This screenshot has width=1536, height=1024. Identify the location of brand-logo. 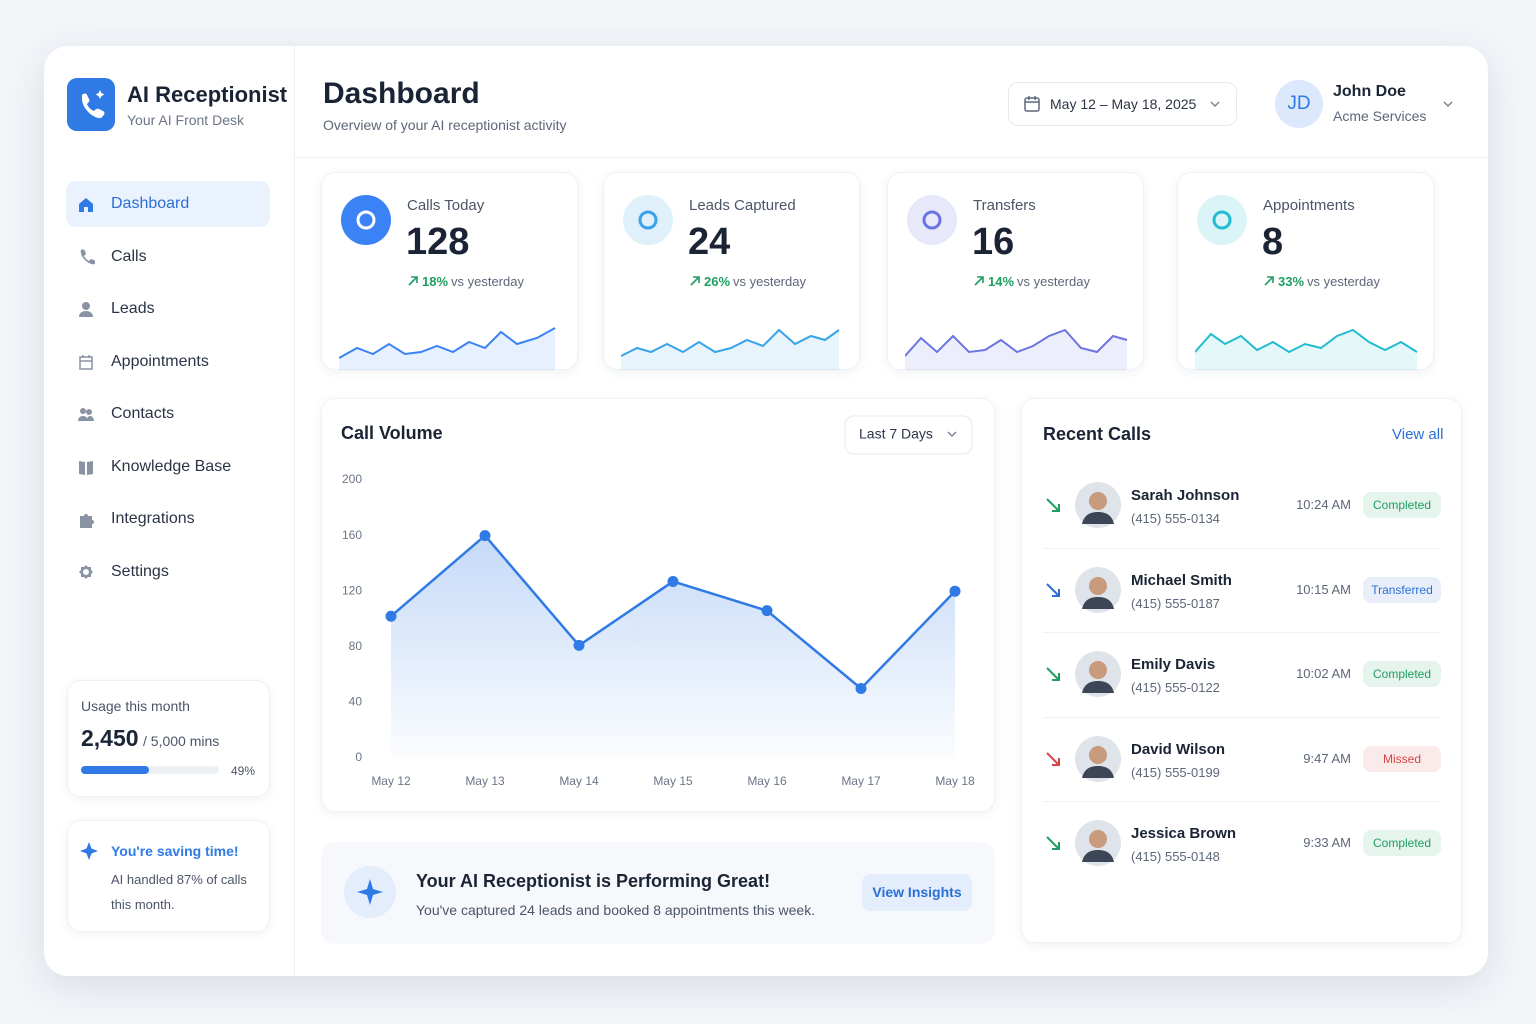
(91, 104).